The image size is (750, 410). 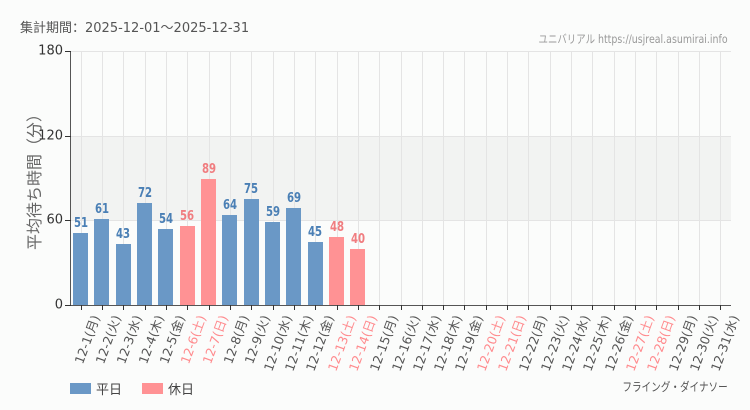 I want to click on bar-value-label: 64, so click(x=229, y=205).